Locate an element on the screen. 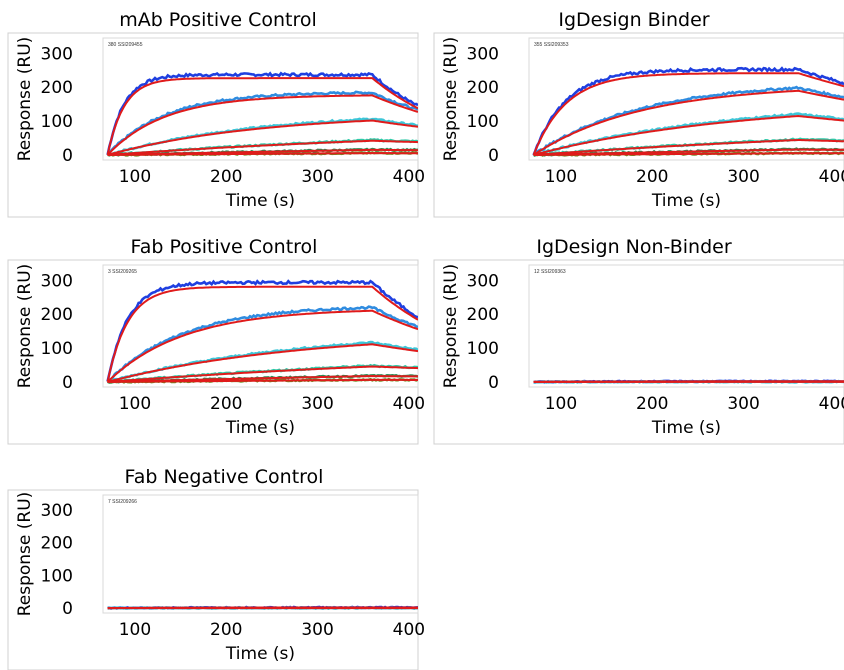 Image resolution: width=844 pixels, height=670 pixels. sensor-tag: 12 SSI209363 is located at coordinates (550, 272).